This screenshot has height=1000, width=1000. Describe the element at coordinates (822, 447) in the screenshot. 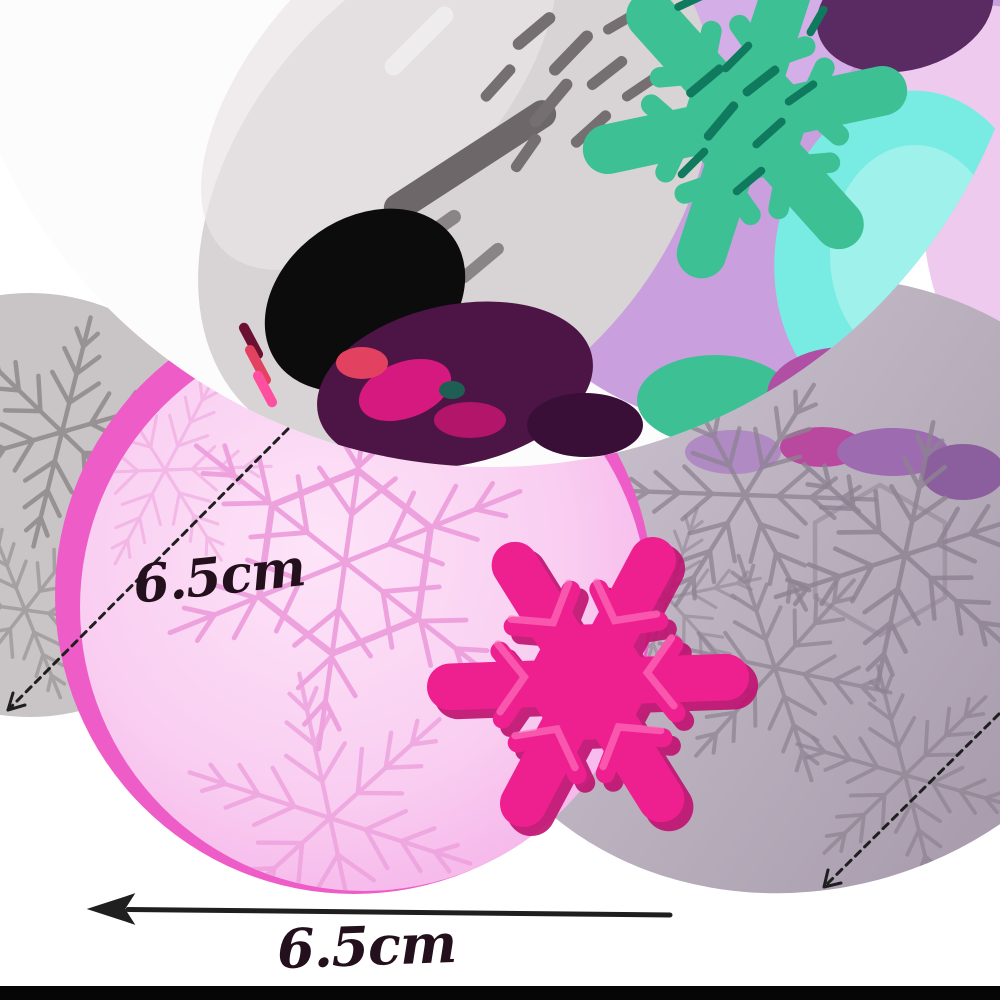

I see `mold-edge-magenta-blob` at that location.